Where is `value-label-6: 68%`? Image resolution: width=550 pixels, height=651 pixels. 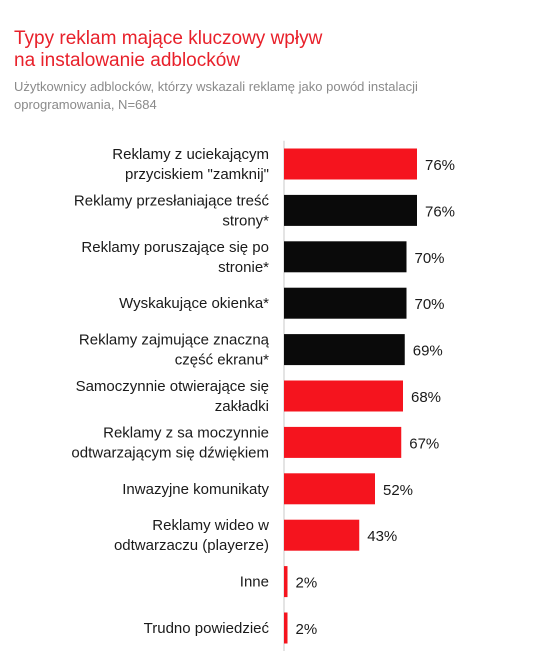
value-label-6: 68% is located at coordinates (426, 397).